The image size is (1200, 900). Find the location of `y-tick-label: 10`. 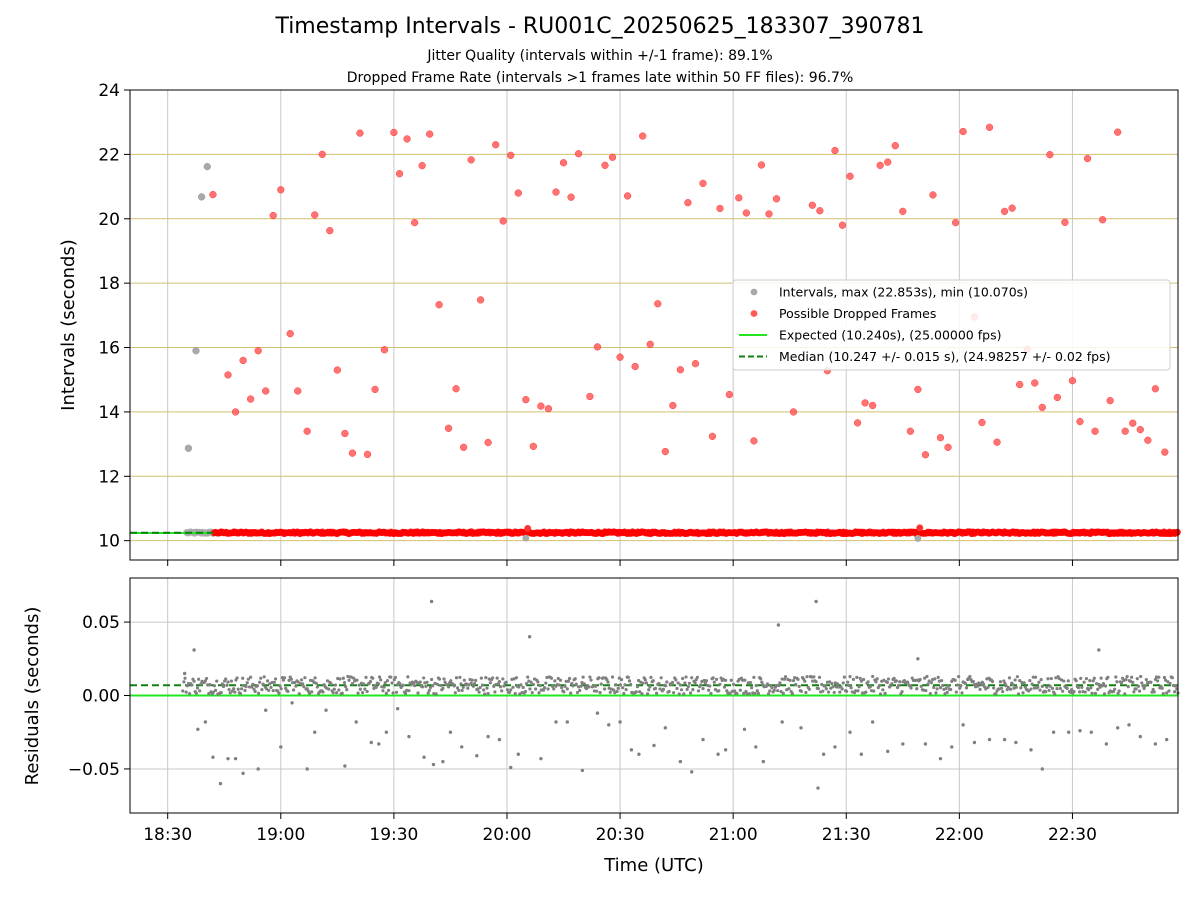

y-tick-label: 10 is located at coordinates (109, 542).